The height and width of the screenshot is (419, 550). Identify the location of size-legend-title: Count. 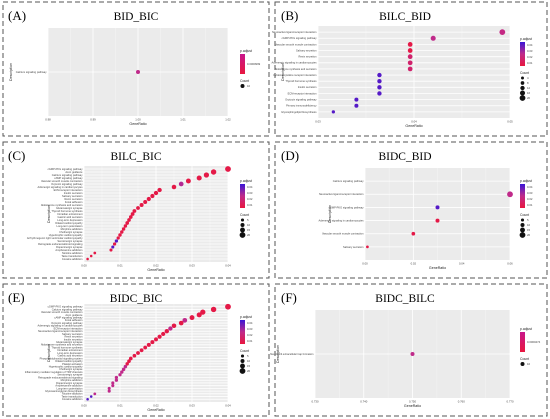
(244, 215).